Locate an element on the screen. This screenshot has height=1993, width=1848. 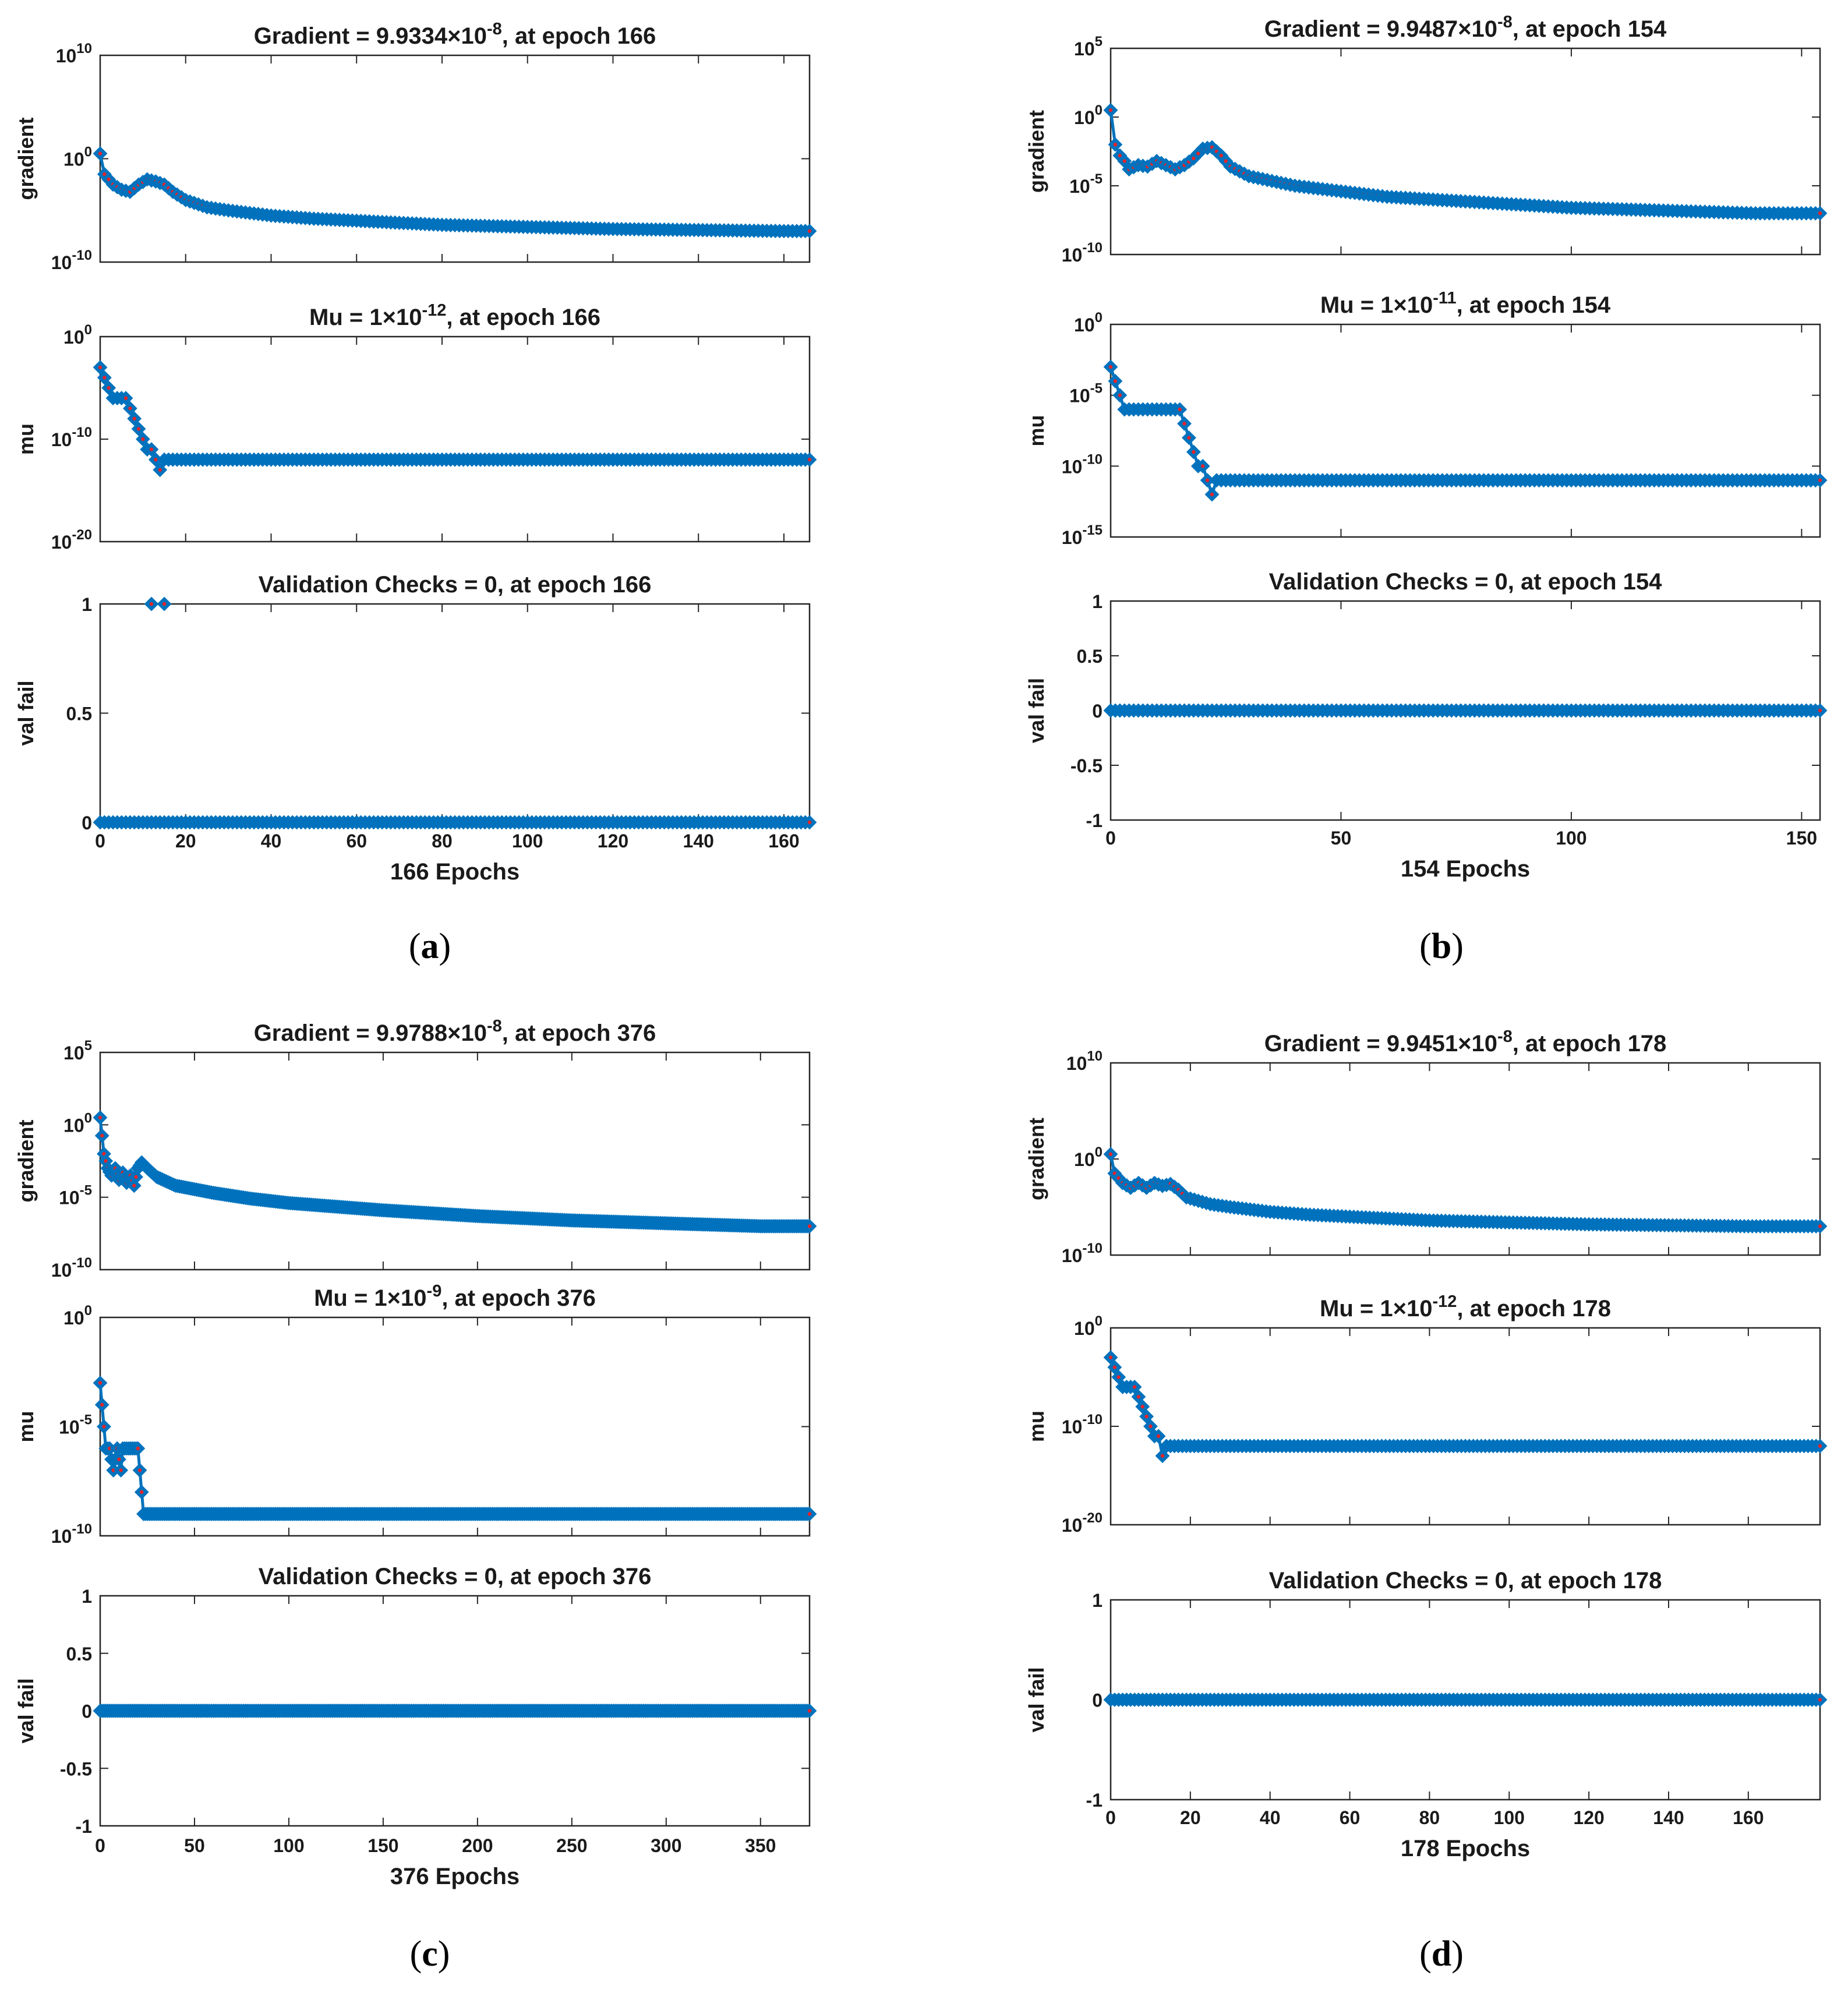
x-tick-label-4: 200 is located at coordinates (477, 1845).